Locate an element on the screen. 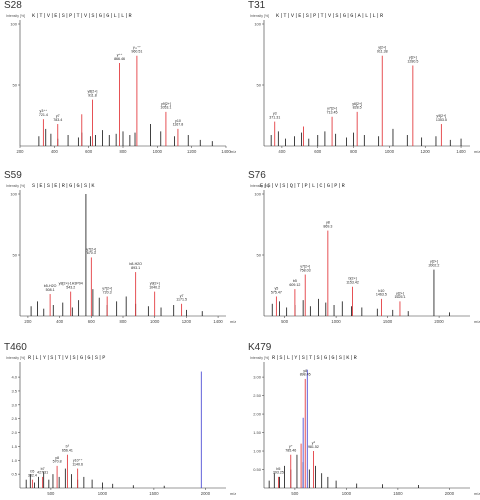 This screenshot has height=500, width=480. fragment-ion-mz: 508.1 is located at coordinates (50, 290).